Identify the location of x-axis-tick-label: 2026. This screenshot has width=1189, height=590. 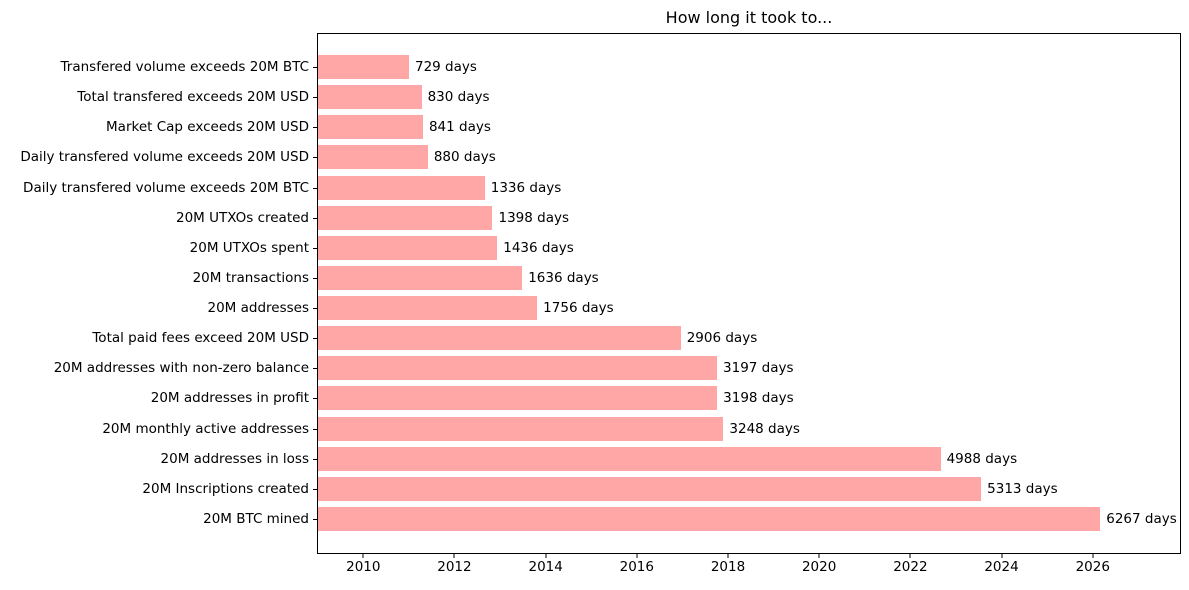
(1092, 567).